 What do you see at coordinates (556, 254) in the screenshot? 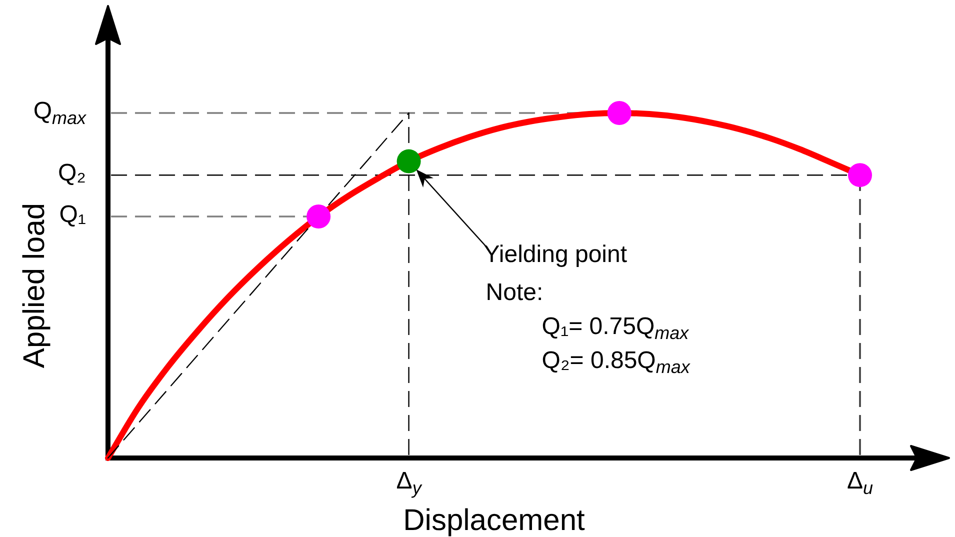
I see `annotation: Yielding point` at bounding box center [556, 254].